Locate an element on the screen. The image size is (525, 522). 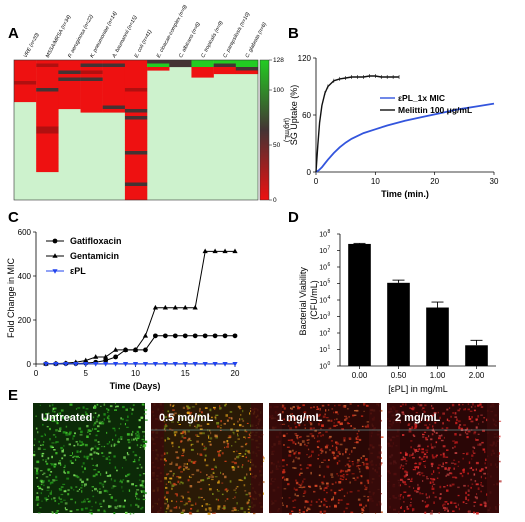
d-bar is located at coordinates (359, 304).